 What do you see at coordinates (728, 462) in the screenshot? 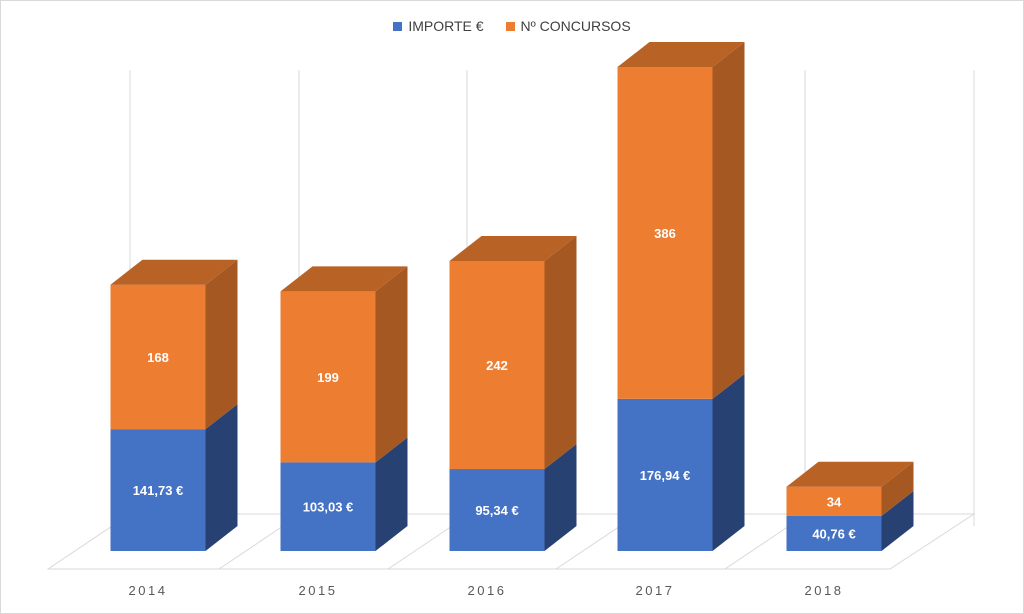
I see `bar-2017-importe-side` at bounding box center [728, 462].